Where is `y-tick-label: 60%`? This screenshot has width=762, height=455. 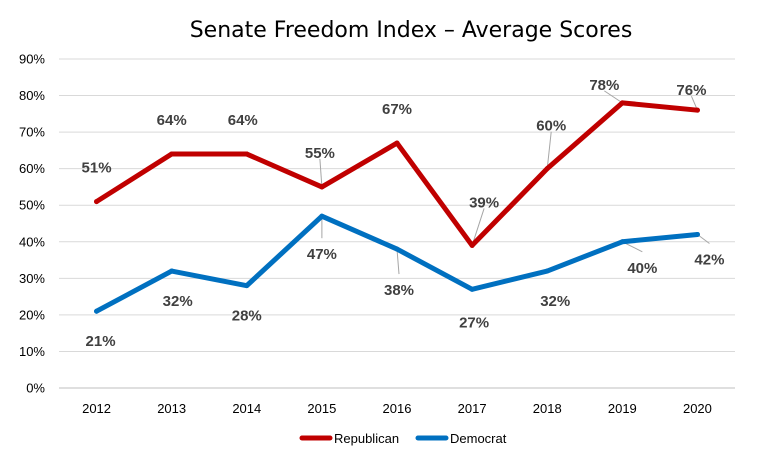 y-tick-label: 60% is located at coordinates (32, 168).